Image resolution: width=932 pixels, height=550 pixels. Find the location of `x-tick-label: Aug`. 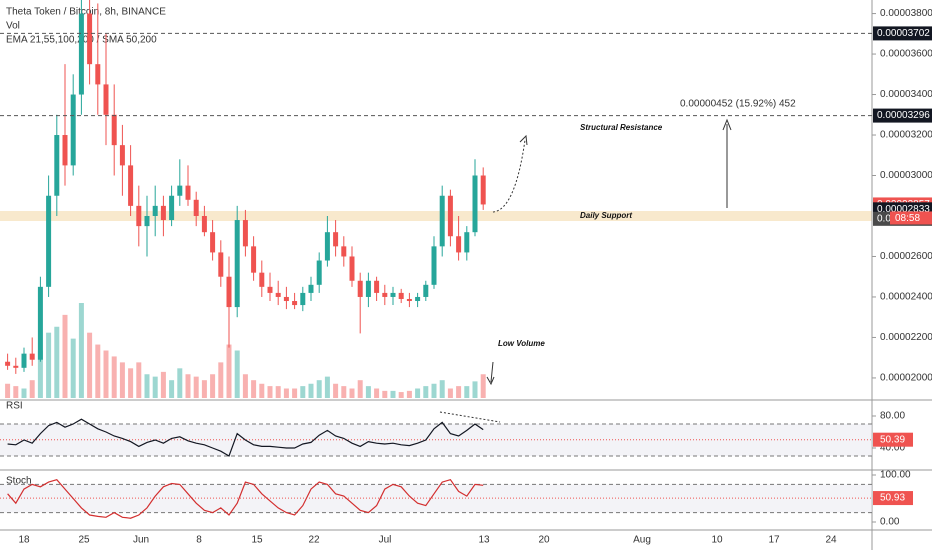

x-tick-label: Aug is located at coordinates (642, 540).